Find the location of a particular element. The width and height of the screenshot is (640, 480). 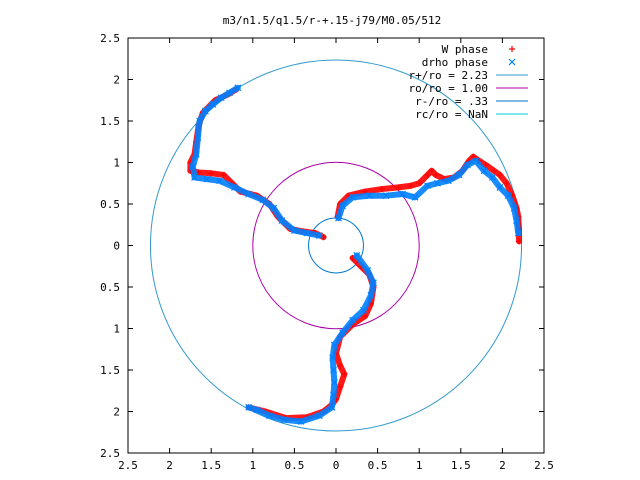

x-tick-label: 2.5 is located at coordinates (128, 465).